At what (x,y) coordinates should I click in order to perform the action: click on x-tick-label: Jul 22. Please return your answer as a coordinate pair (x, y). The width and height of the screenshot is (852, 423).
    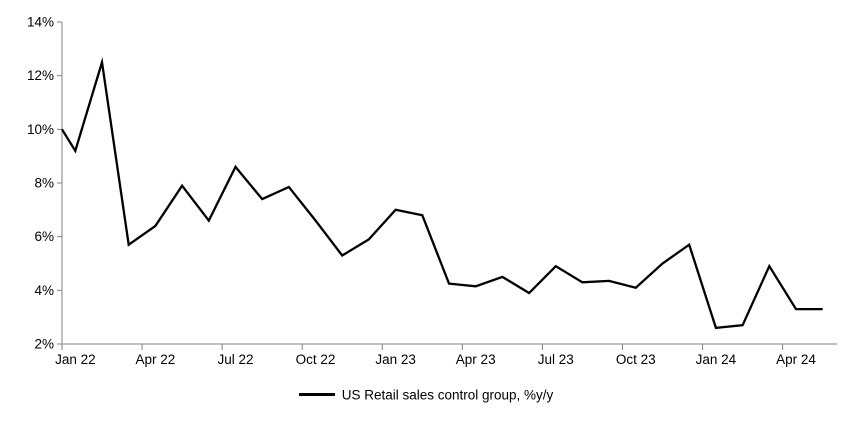
    Looking at the image, I should click on (235, 359).